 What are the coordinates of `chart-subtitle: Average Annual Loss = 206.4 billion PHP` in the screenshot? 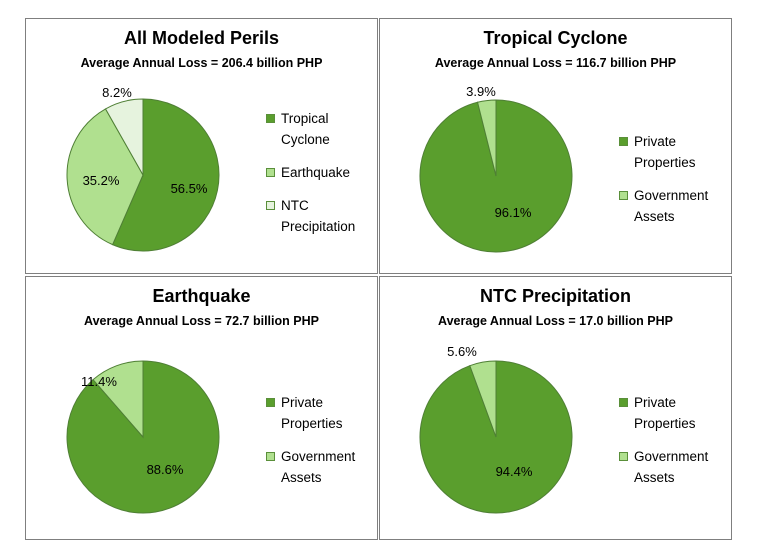 It's located at (201, 63).